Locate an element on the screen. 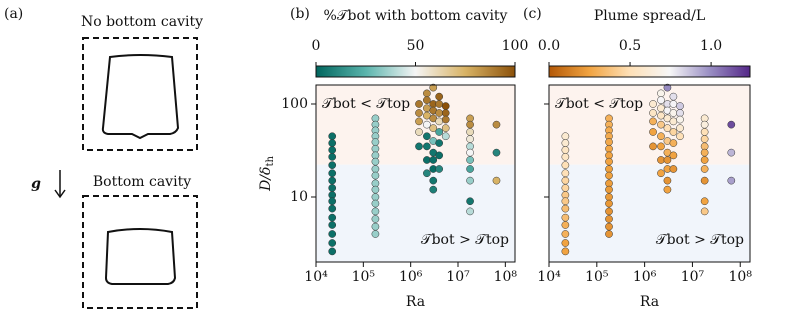  arrow-head is located at coordinates (60, 194).